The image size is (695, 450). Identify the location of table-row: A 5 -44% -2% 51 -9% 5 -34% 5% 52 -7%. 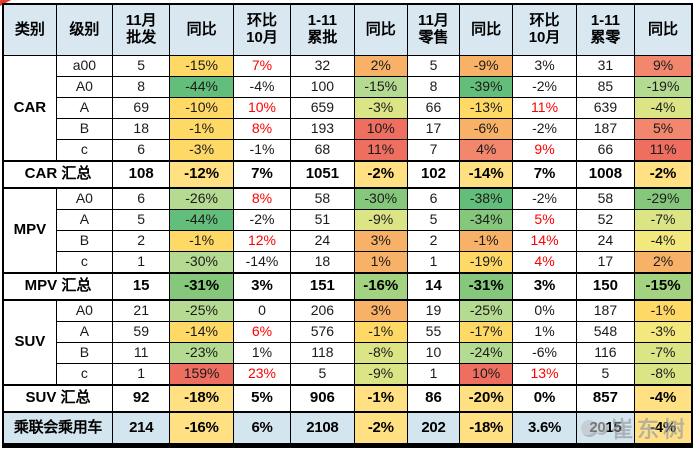
(348, 220).